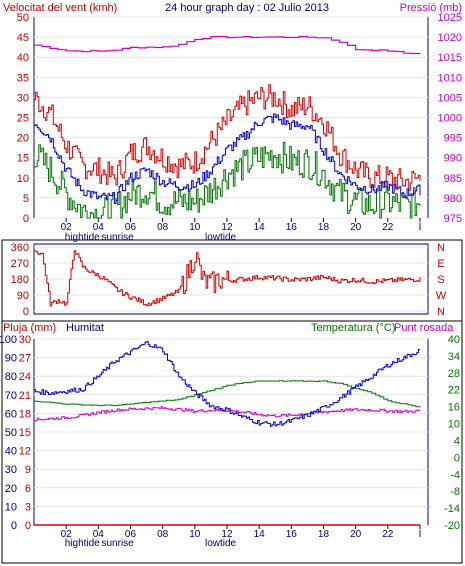 The height and width of the screenshot is (566, 465). Describe the element at coordinates (356, 227) in the screenshot. I see `wind-x-tick-label: 20` at that location.